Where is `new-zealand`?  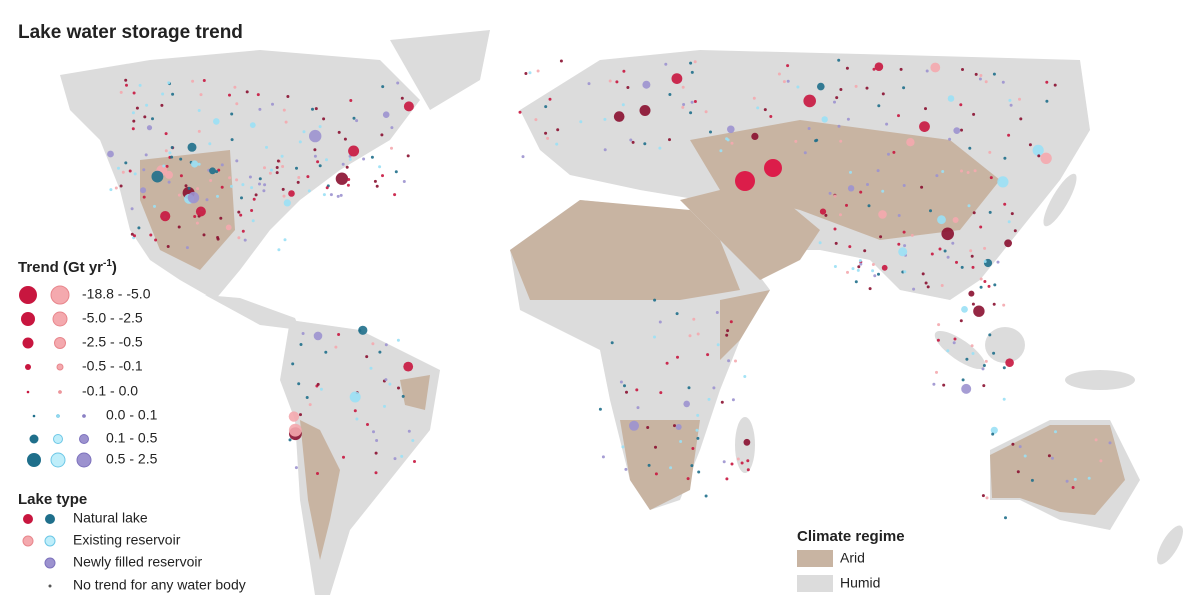
new-zealand is located at coordinates (1170, 545).